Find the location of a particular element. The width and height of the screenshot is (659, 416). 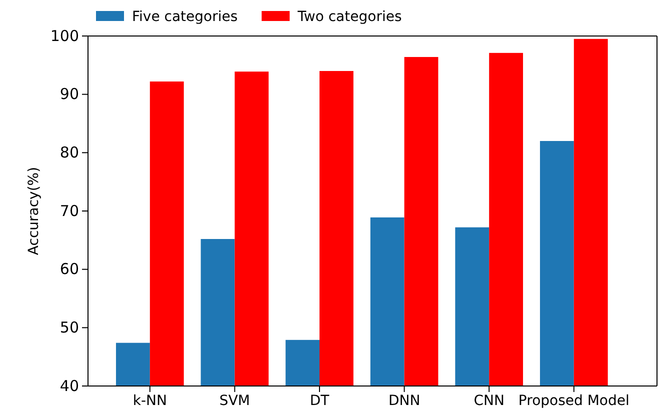

legend-label: Two categories is located at coordinates (349, 17).